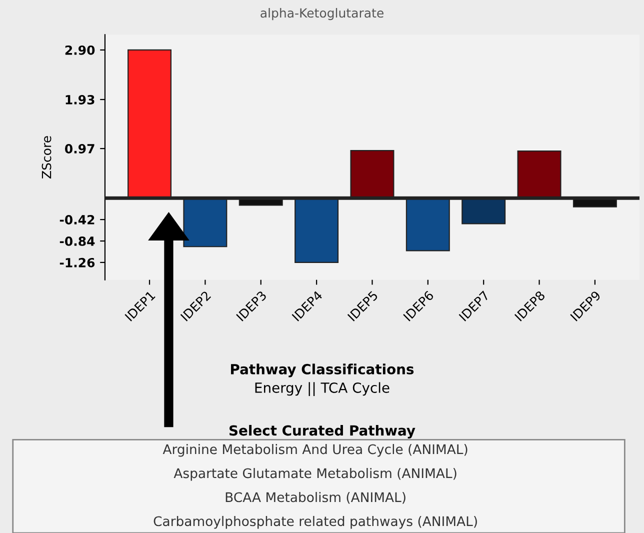  I want to click on y-tick-label: -0.84, so click(77, 241).